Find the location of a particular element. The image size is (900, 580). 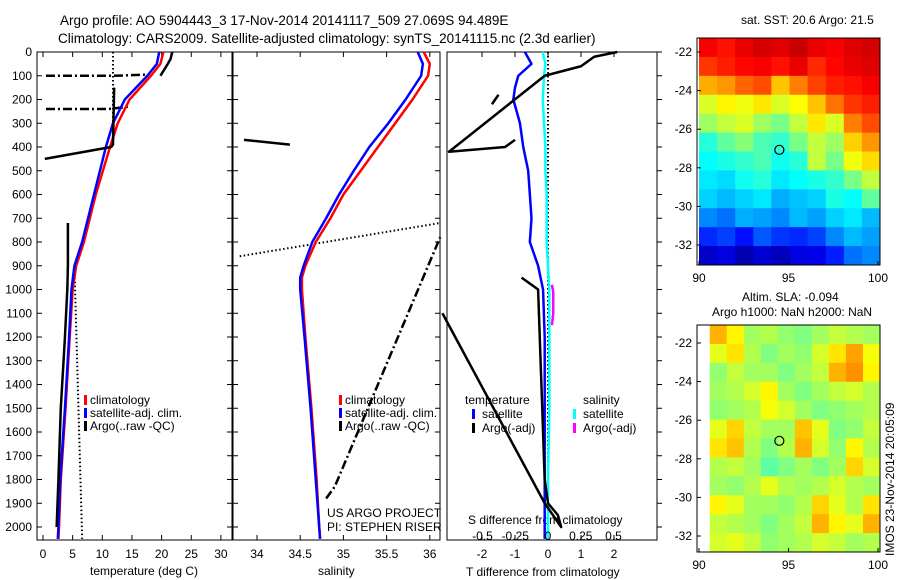

depth-tick-label: 1200 is located at coordinates (18, 337).